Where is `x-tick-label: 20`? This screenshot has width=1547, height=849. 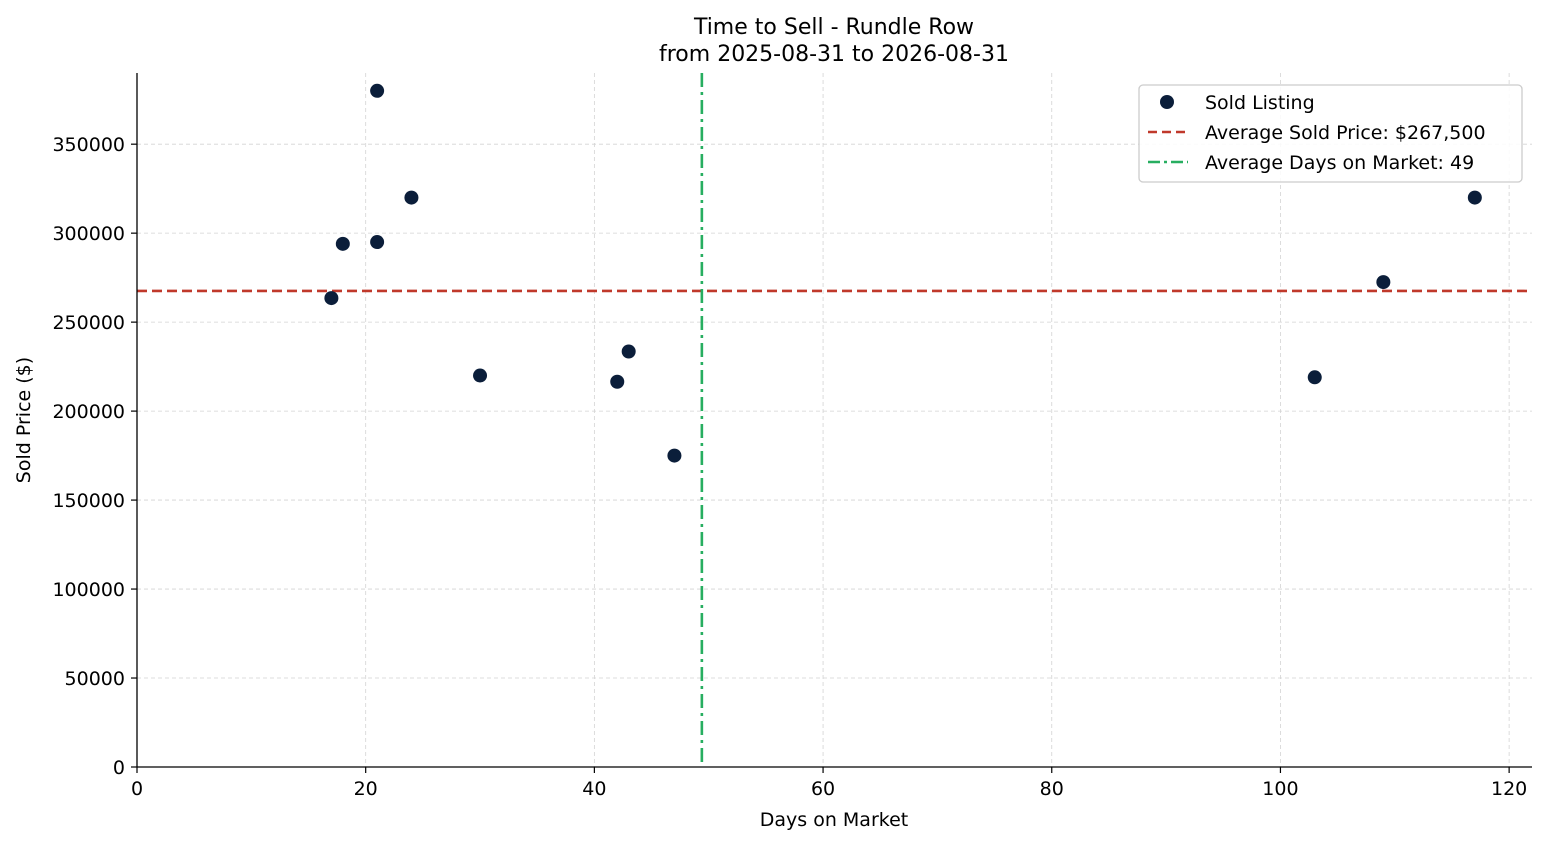
x-tick-label: 20 is located at coordinates (366, 789).